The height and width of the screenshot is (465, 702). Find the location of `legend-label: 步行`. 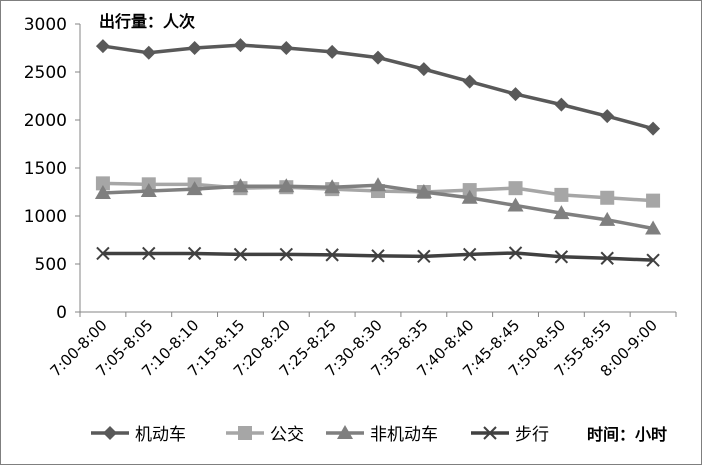

legend-label: 步行 is located at coordinates (532, 435).